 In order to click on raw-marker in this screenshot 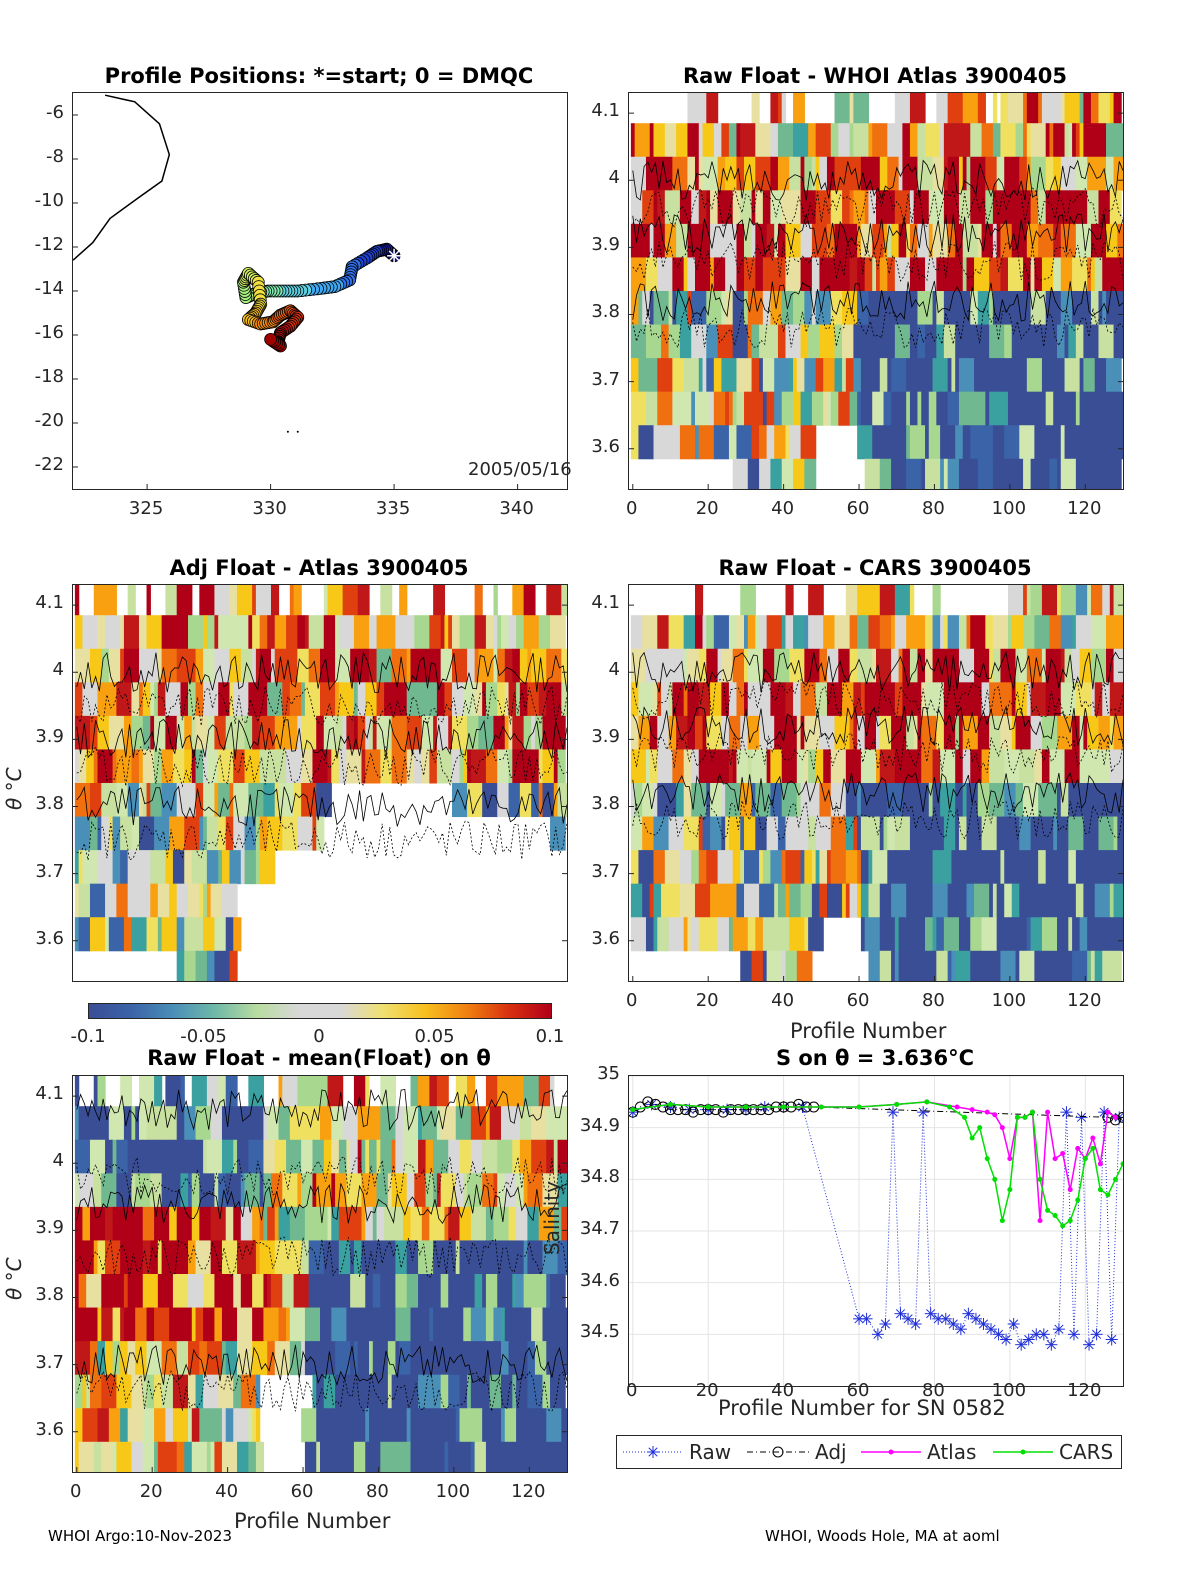, I will do `click(900, 1313)`.